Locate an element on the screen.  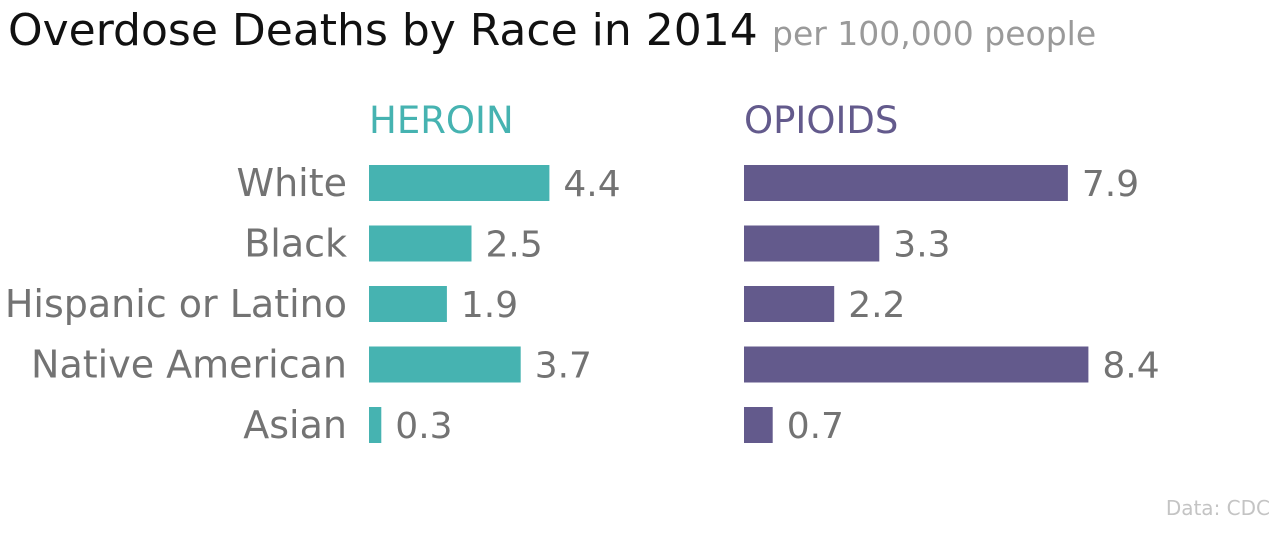
value-label-opioids-hispanic-or-latino: 2.2 is located at coordinates (876, 305).